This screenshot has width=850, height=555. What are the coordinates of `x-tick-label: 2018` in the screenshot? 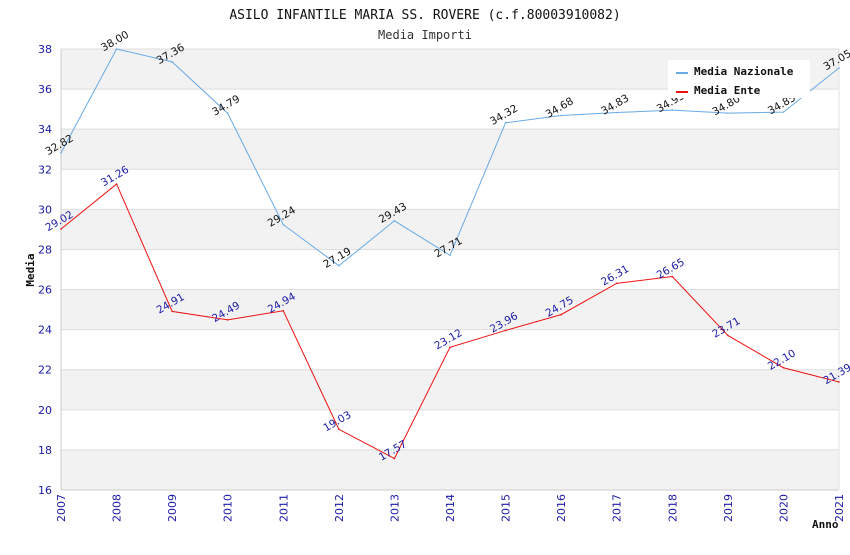 It's located at (672, 508).